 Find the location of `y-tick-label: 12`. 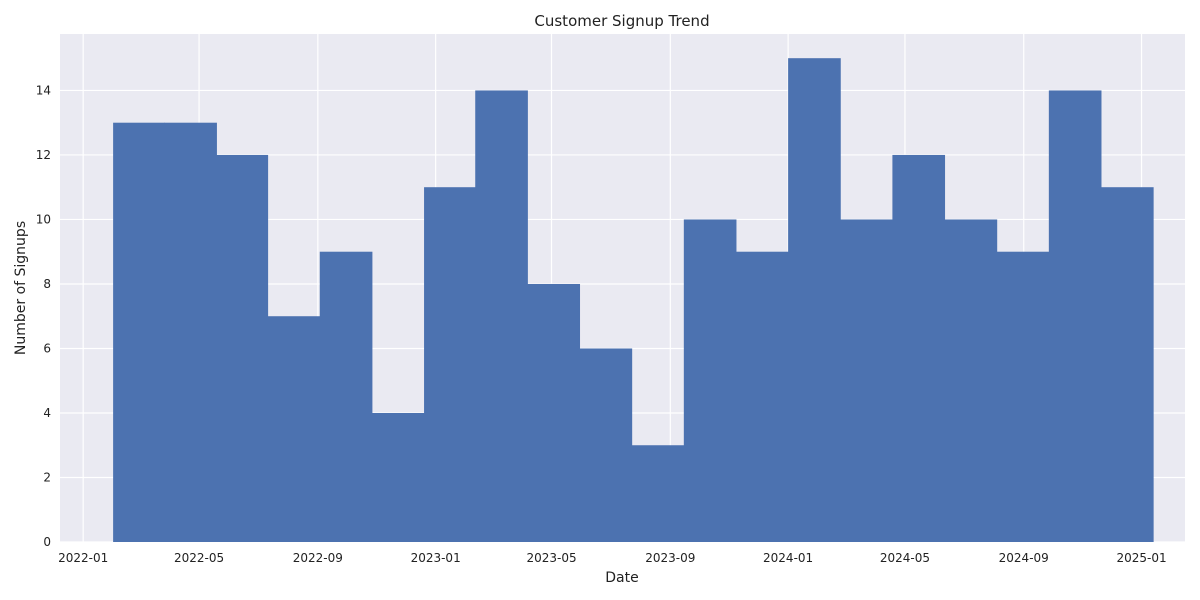

y-tick-label: 12 is located at coordinates (43, 155).